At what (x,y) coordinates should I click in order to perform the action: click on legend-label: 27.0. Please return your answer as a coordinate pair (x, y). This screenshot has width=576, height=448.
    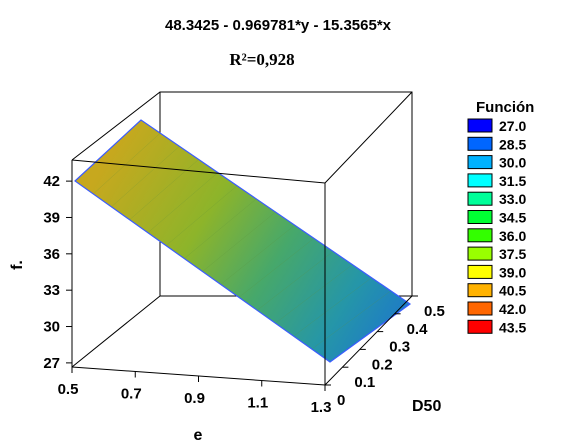
    Looking at the image, I should click on (512, 126).